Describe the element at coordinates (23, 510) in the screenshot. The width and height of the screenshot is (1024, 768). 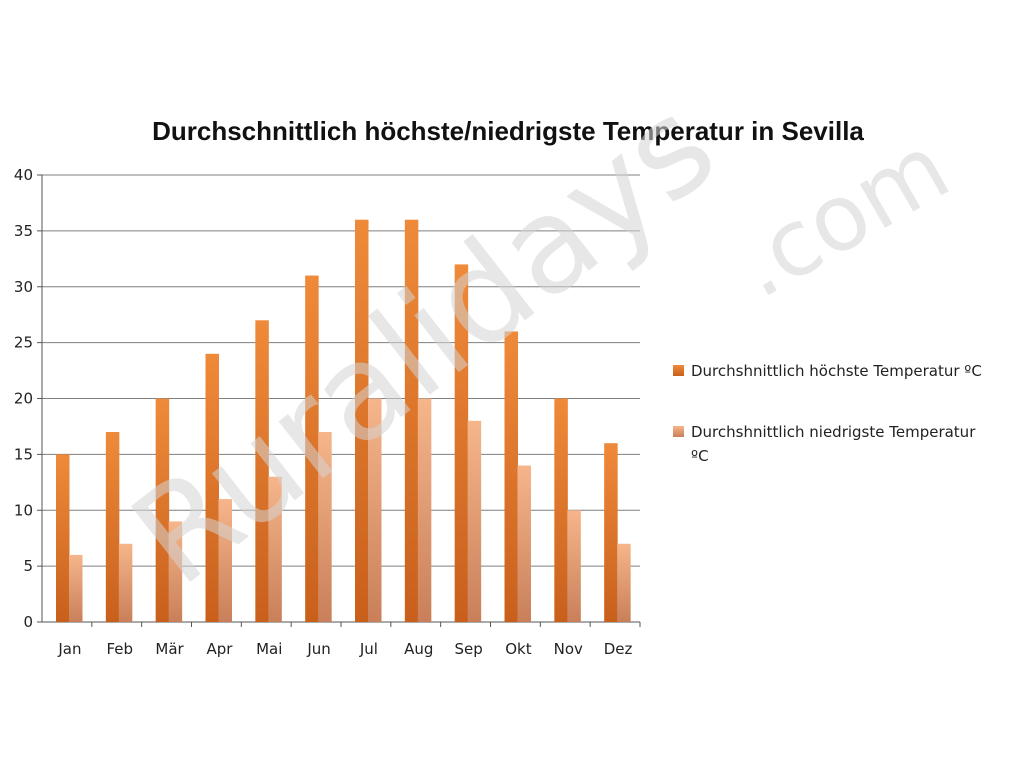
I see `y-tick-label: 10` at that location.